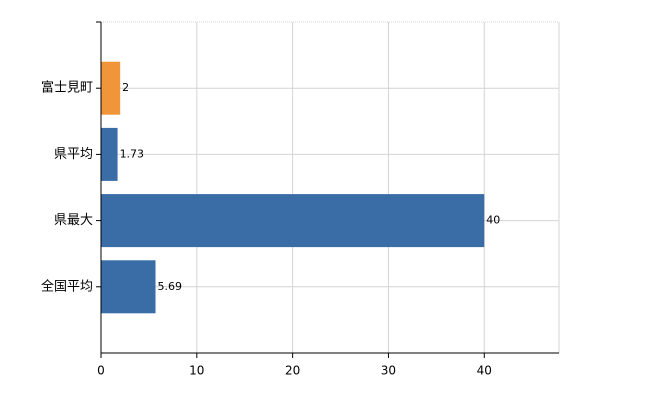 The image size is (650, 404). What do you see at coordinates (73, 154) in the screenshot?
I see `y-tick-label: 県平均` at bounding box center [73, 154].